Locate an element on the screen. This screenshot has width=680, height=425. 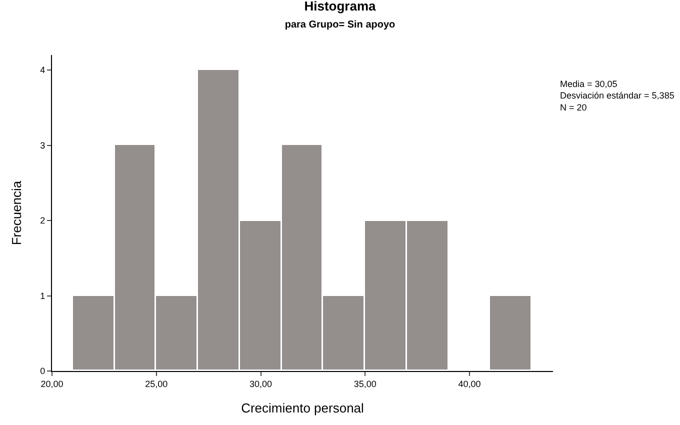
x-tick-label: 35,00 is located at coordinates (365, 383).